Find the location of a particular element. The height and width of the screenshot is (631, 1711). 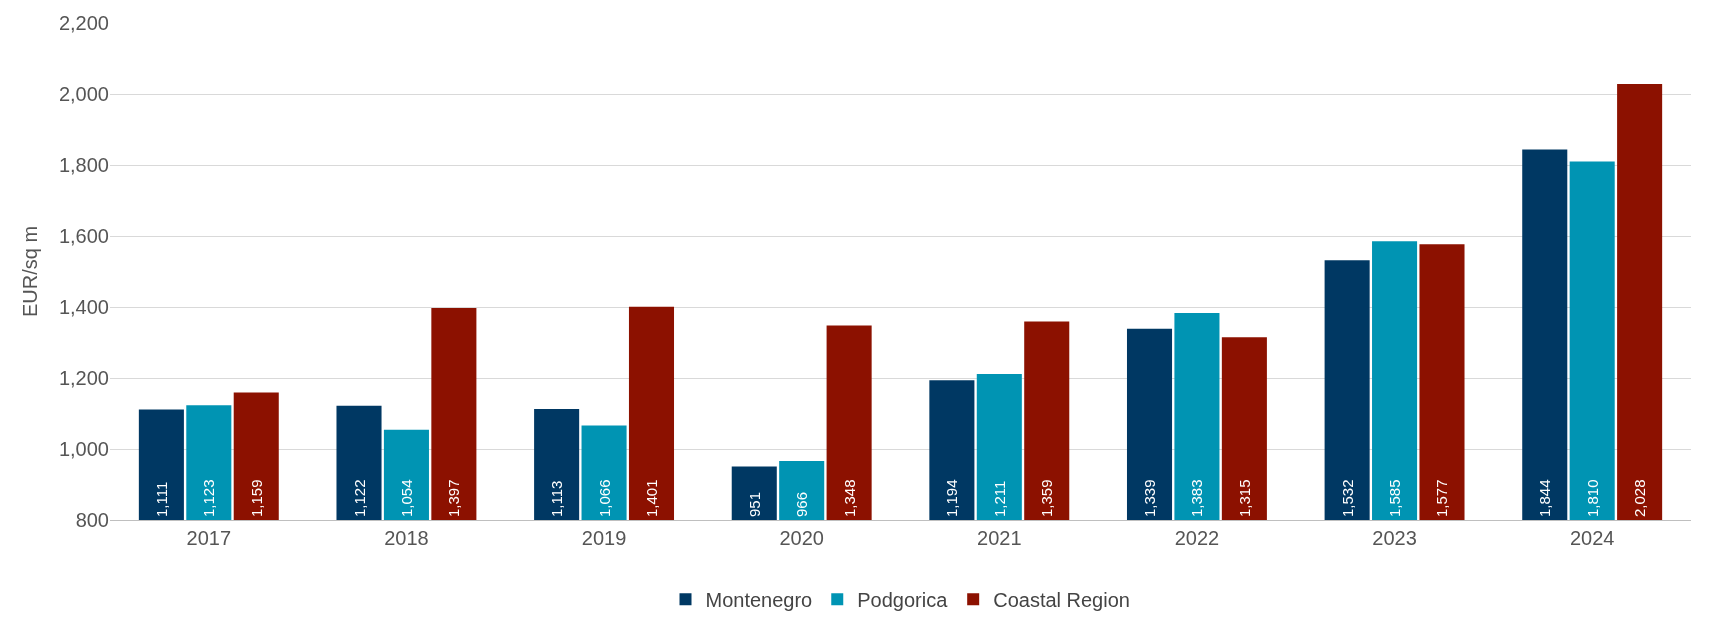

x-tick-label: 2024 is located at coordinates (1592, 538).